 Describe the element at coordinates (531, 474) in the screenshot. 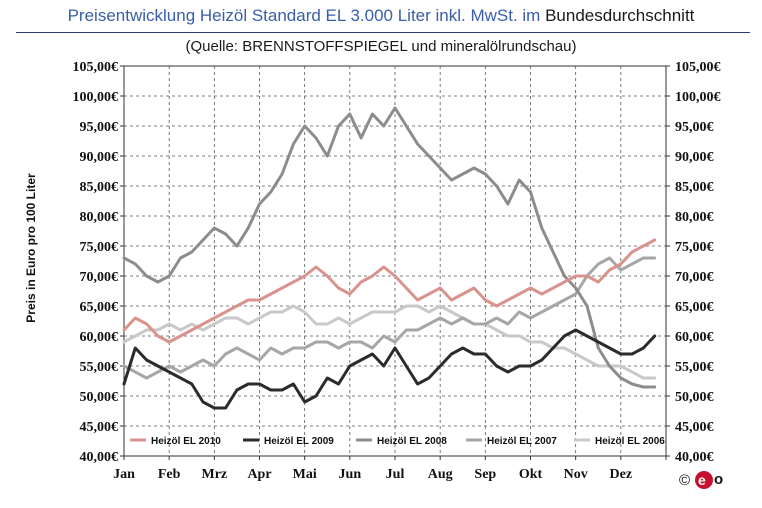

I see `x-tick-label: Okt` at that location.